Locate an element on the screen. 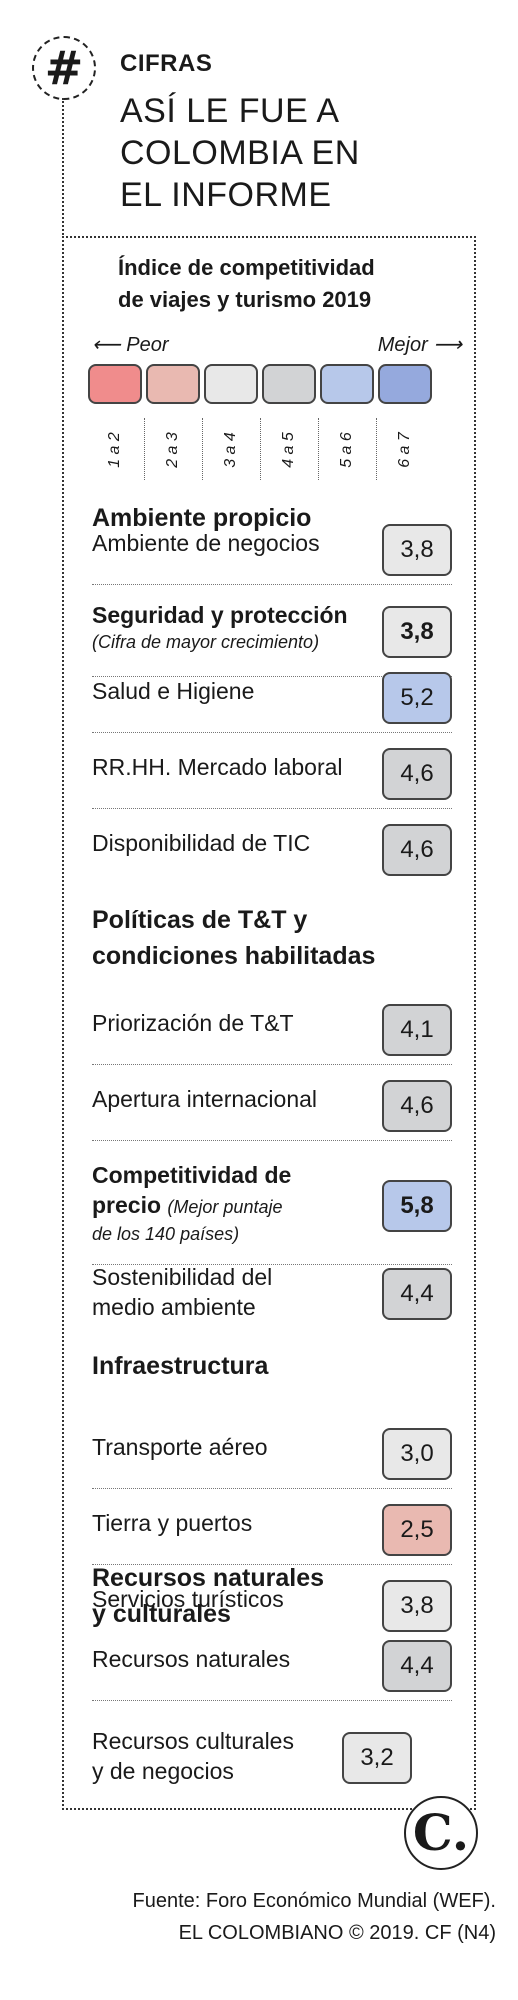 The width and height of the screenshot is (518, 2000). indicator-label-line: Sostenibilidad del is located at coordinates (182, 1277).